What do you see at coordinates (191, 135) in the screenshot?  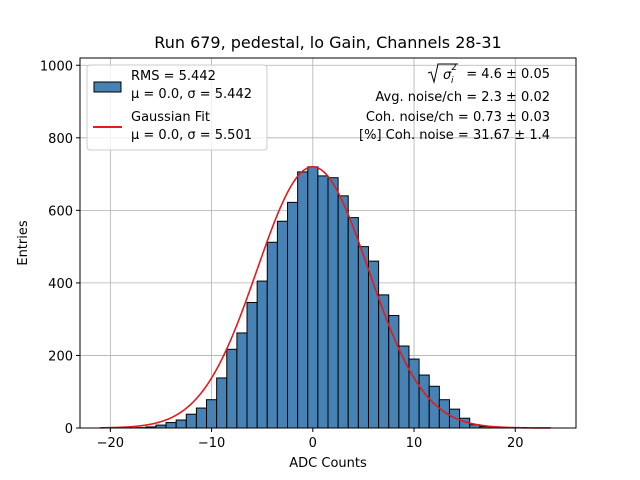 I see `legend-label-fit-stats: μ = 0.0, σ = 5.501` at bounding box center [191, 135].